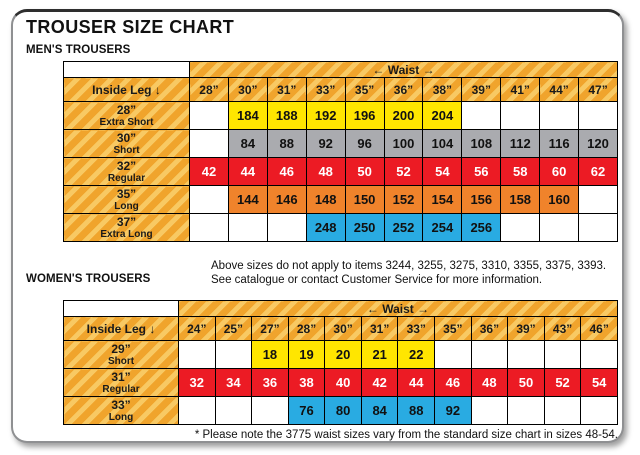 This screenshot has height=455, width=640. I want to click on waist-size-header: 46”, so click(599, 328).